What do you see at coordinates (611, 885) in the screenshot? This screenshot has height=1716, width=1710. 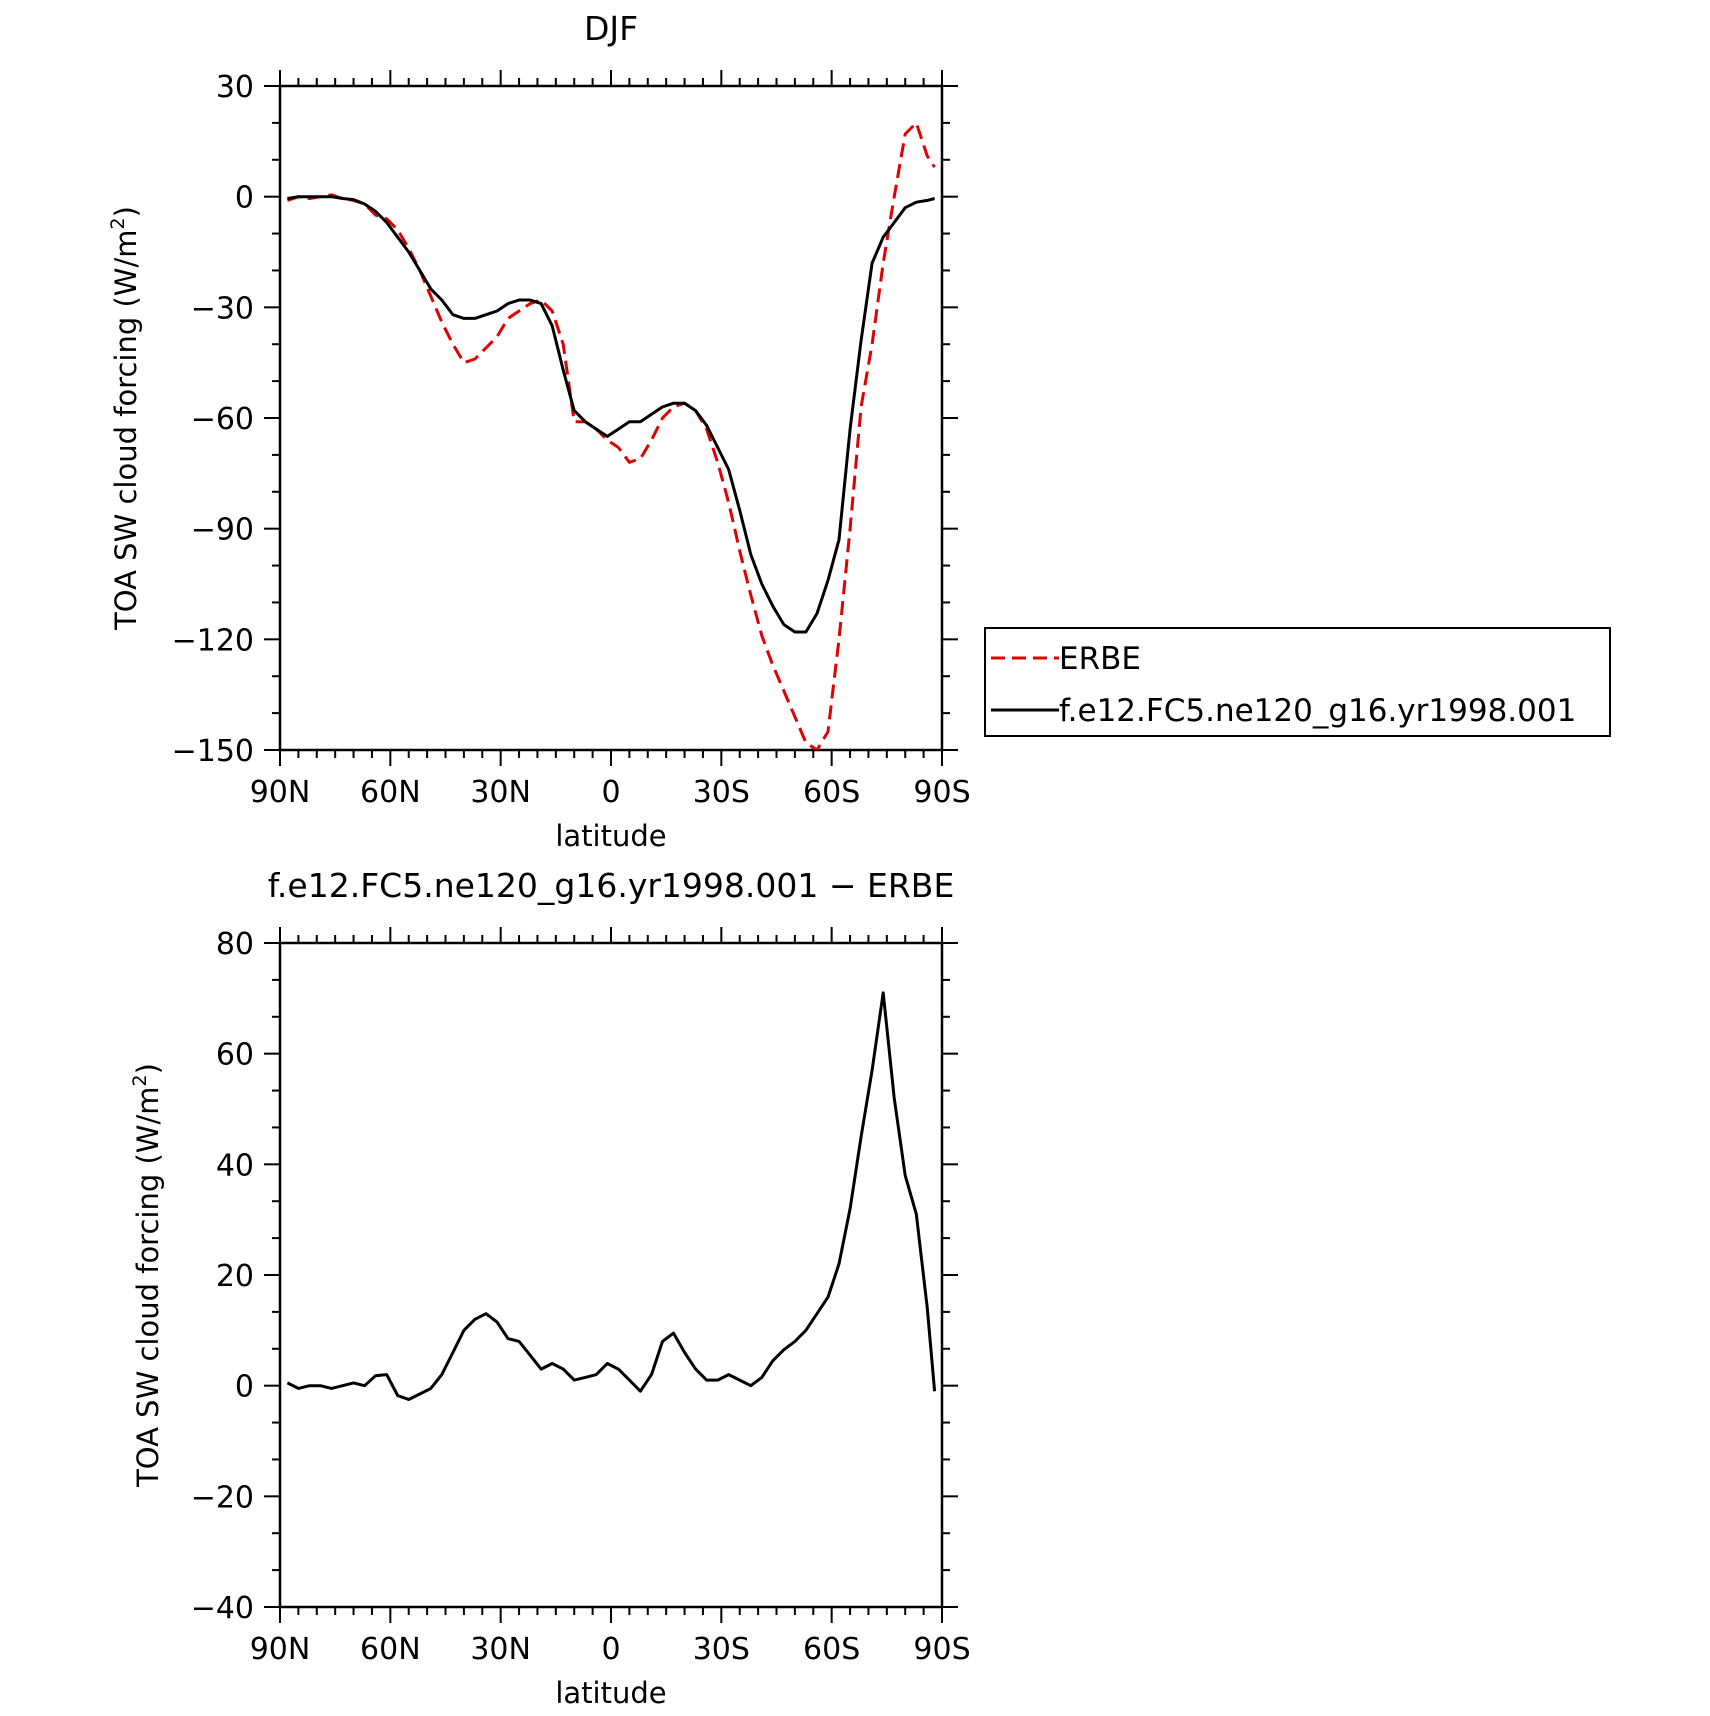 I see `chart-title: f.e12.FC5.ne120_g16.yr1998.001 − ERBE` at bounding box center [611, 885].